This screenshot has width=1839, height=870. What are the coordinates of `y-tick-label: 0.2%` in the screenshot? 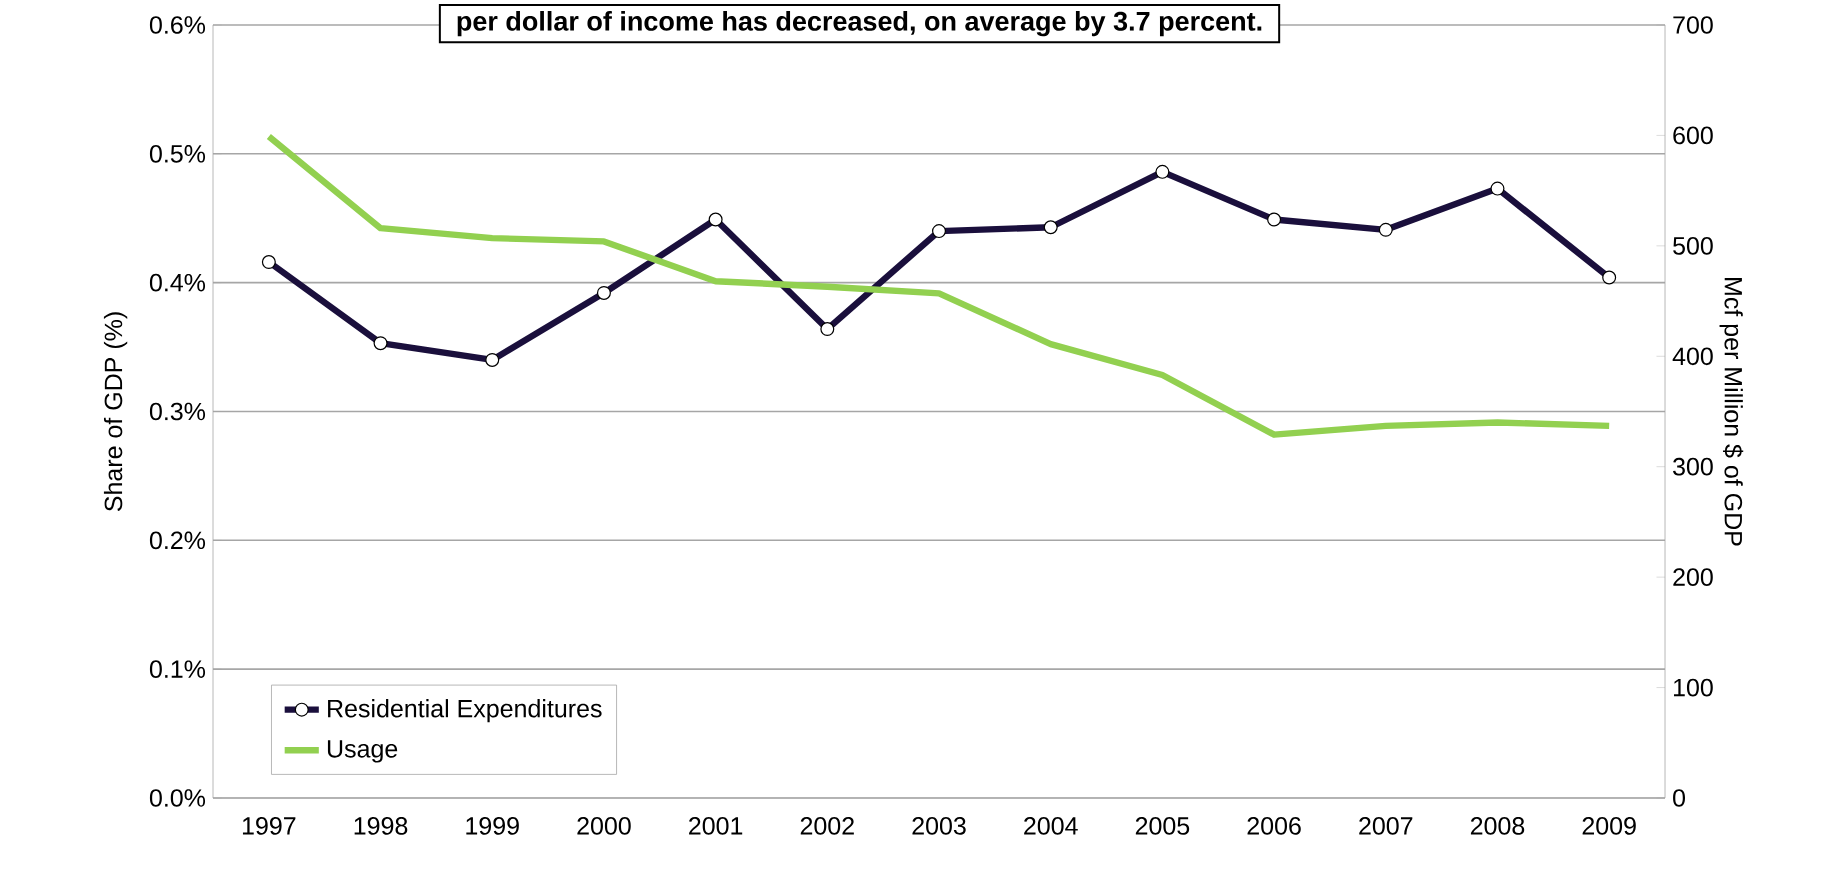 It's located at (177, 540).